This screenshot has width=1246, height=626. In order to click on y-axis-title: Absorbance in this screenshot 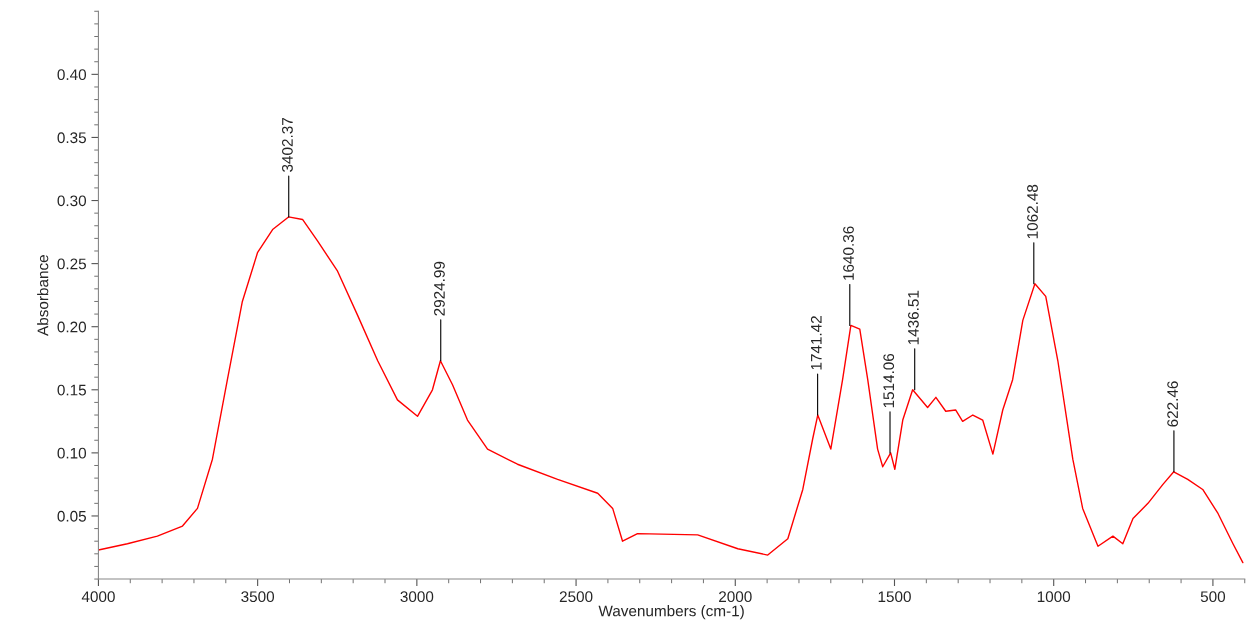, I will do `click(43, 295)`.